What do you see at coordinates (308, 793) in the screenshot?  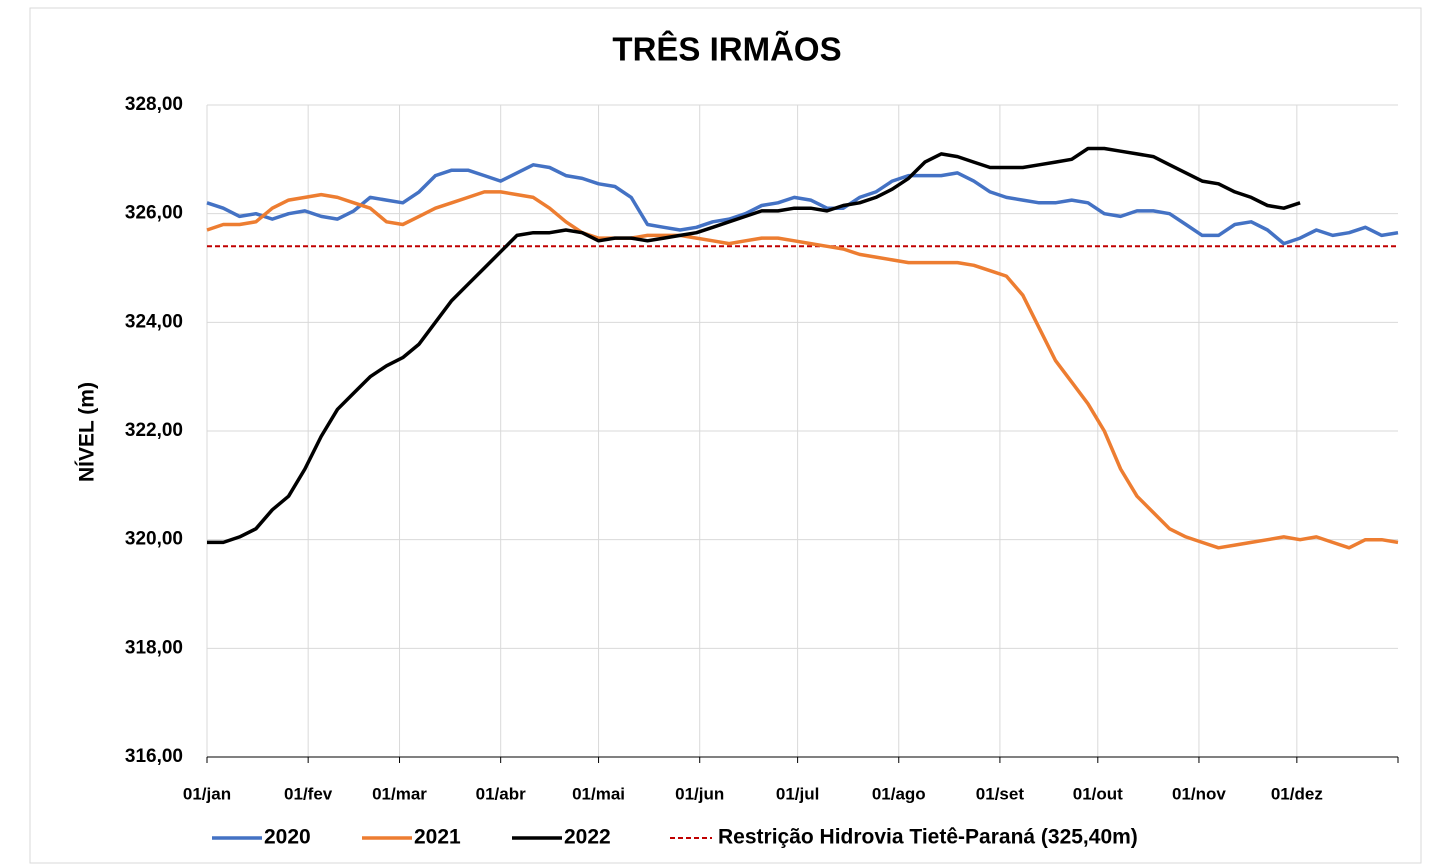 I see `x-tick-label: 01/fev` at bounding box center [308, 793].